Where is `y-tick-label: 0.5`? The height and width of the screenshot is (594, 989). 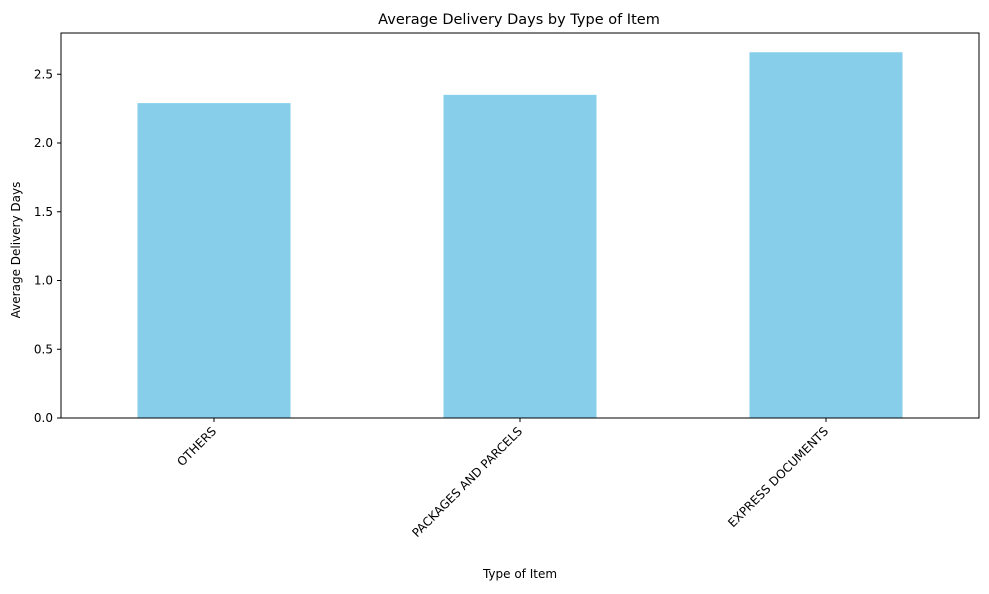
y-tick-label: 0.5 is located at coordinates (43, 349).